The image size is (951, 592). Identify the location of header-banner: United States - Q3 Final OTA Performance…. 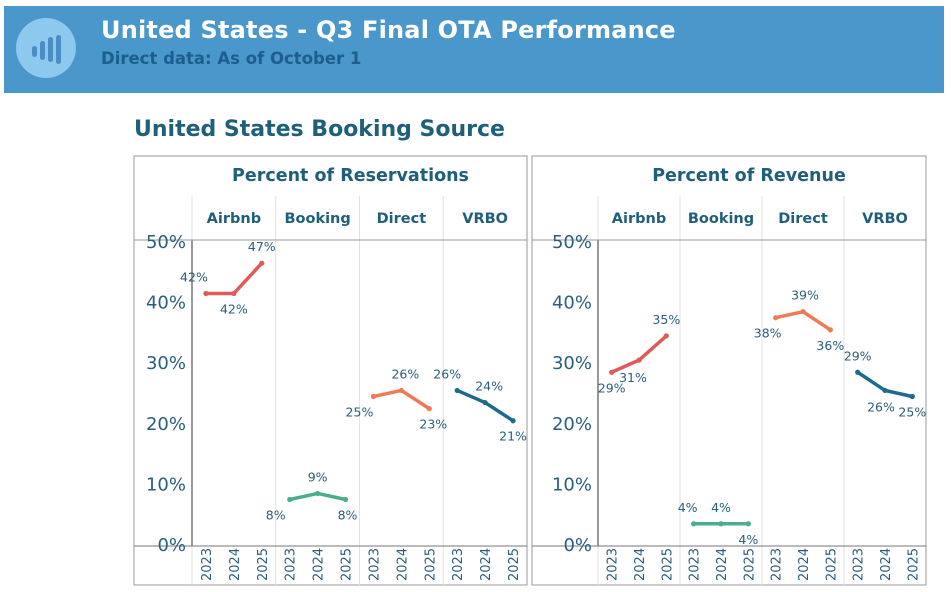
(474, 49).